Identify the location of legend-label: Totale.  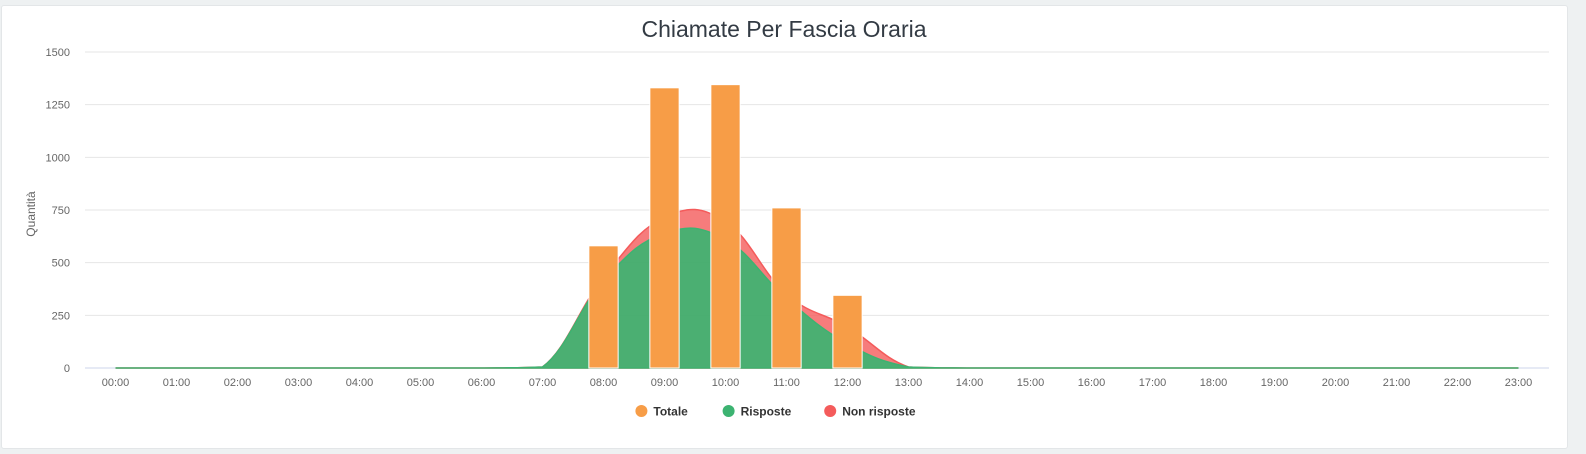
(670, 412).